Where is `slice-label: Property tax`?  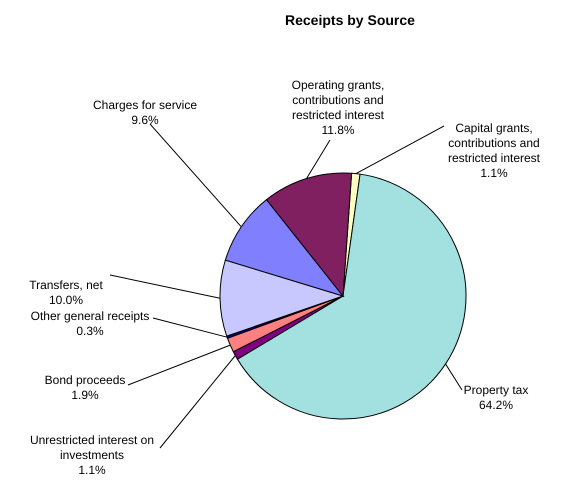 slice-label: Property tax is located at coordinates (496, 390).